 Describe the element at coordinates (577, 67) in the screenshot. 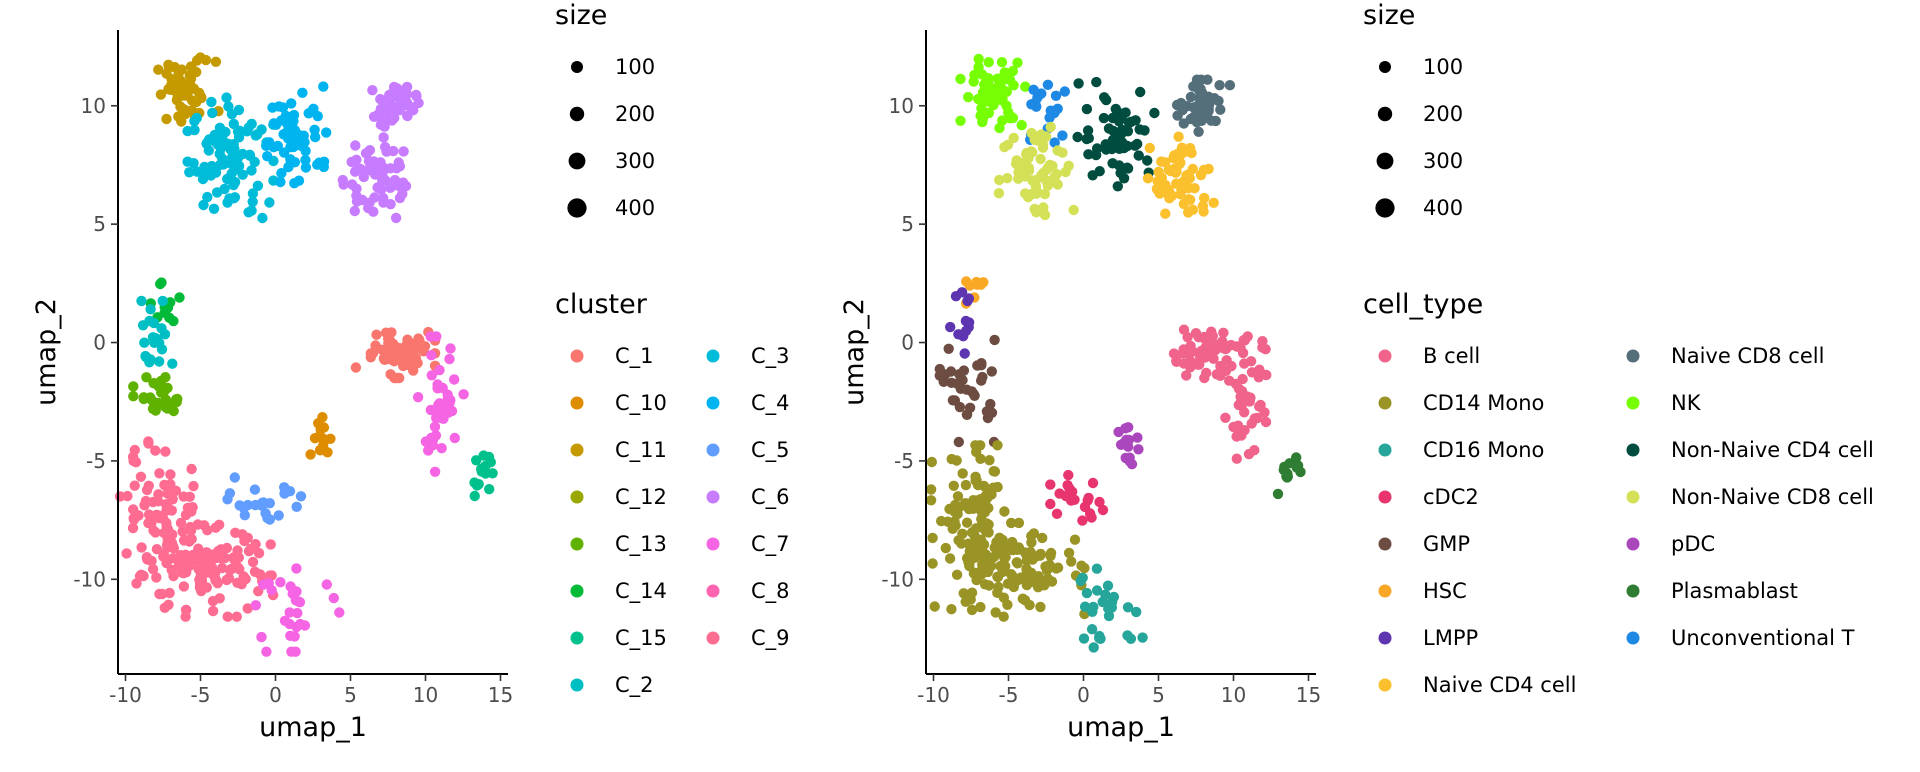

I see `size-legend-key` at that location.